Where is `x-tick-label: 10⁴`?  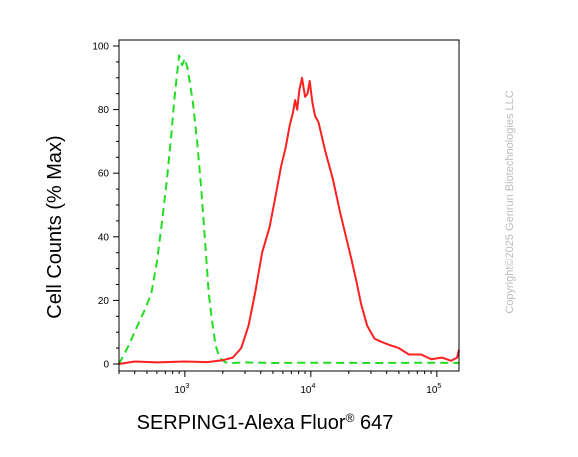
x-tick-label: 10⁴ is located at coordinates (307, 389).